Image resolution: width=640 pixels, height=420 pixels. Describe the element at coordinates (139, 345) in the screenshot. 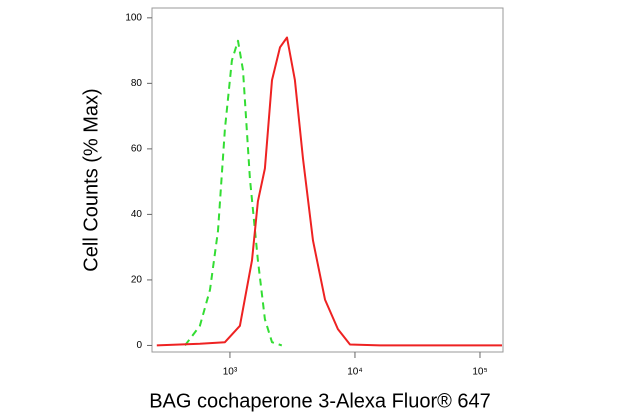

I see `y-tick-label: 0` at that location.